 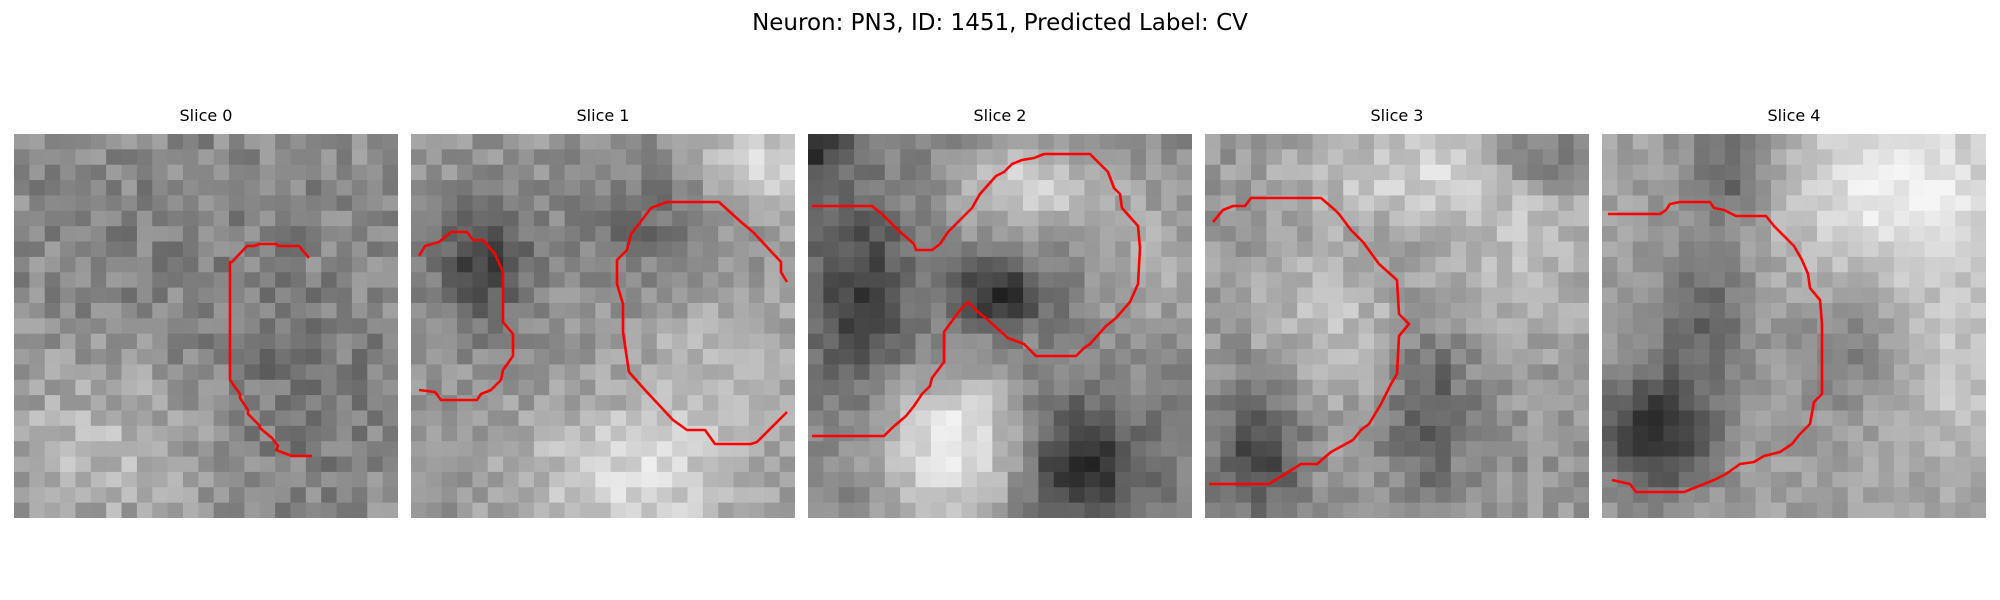 What do you see at coordinates (206, 115) in the screenshot?
I see `slice-title: Slice 0` at bounding box center [206, 115].